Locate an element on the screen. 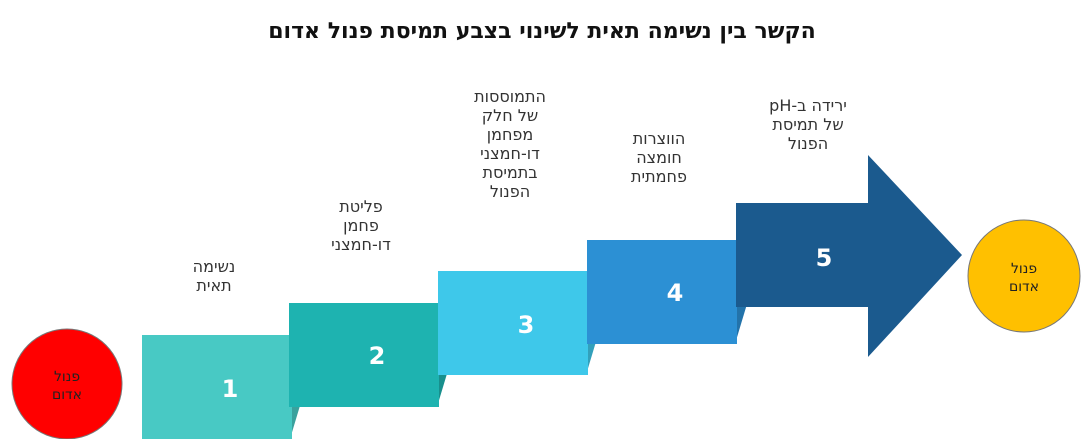 The height and width of the screenshot is (439, 1085). step-number-4: 4 is located at coordinates (675, 293).